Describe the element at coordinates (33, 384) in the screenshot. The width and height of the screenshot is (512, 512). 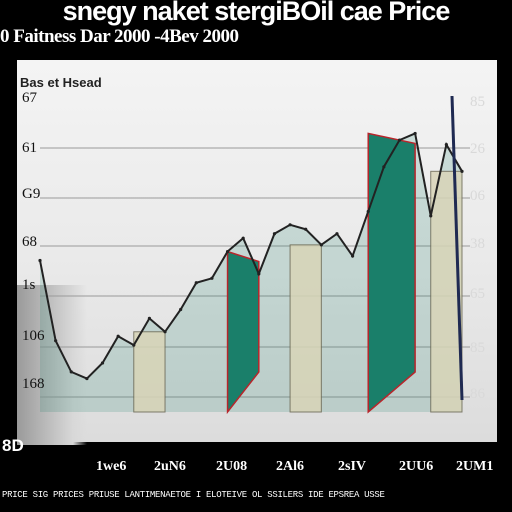
I see `y-left-tick-label: 168` at that location.